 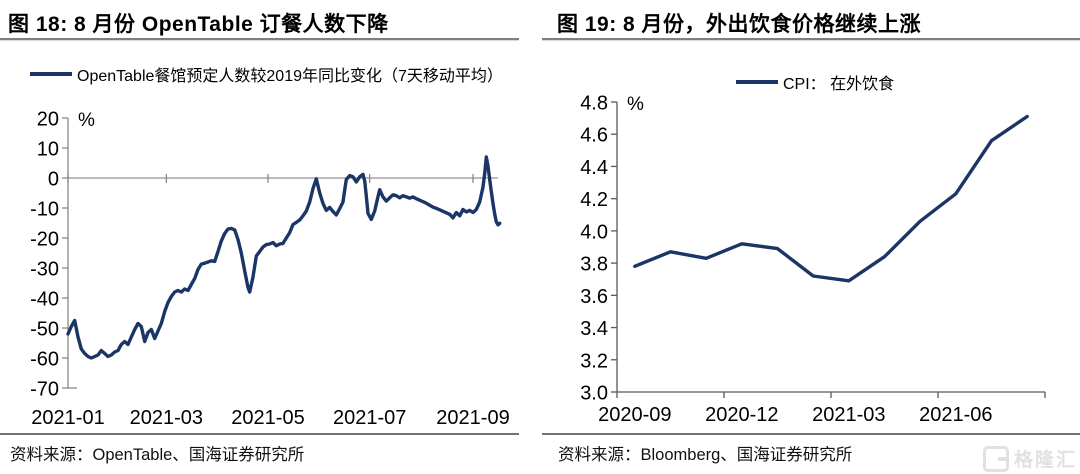 What do you see at coordinates (44, 240) in the screenshot?
I see `svg-text: -20` at bounding box center [44, 240].